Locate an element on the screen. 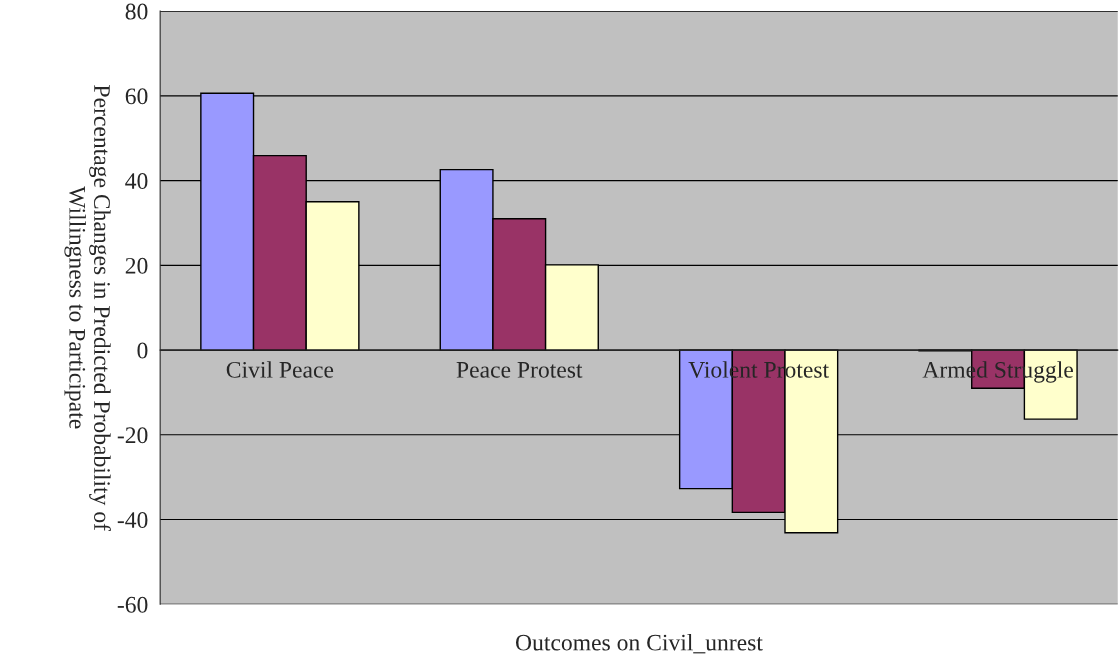 The image size is (1120, 654). y-tick-label: -20 is located at coordinates (132, 435).